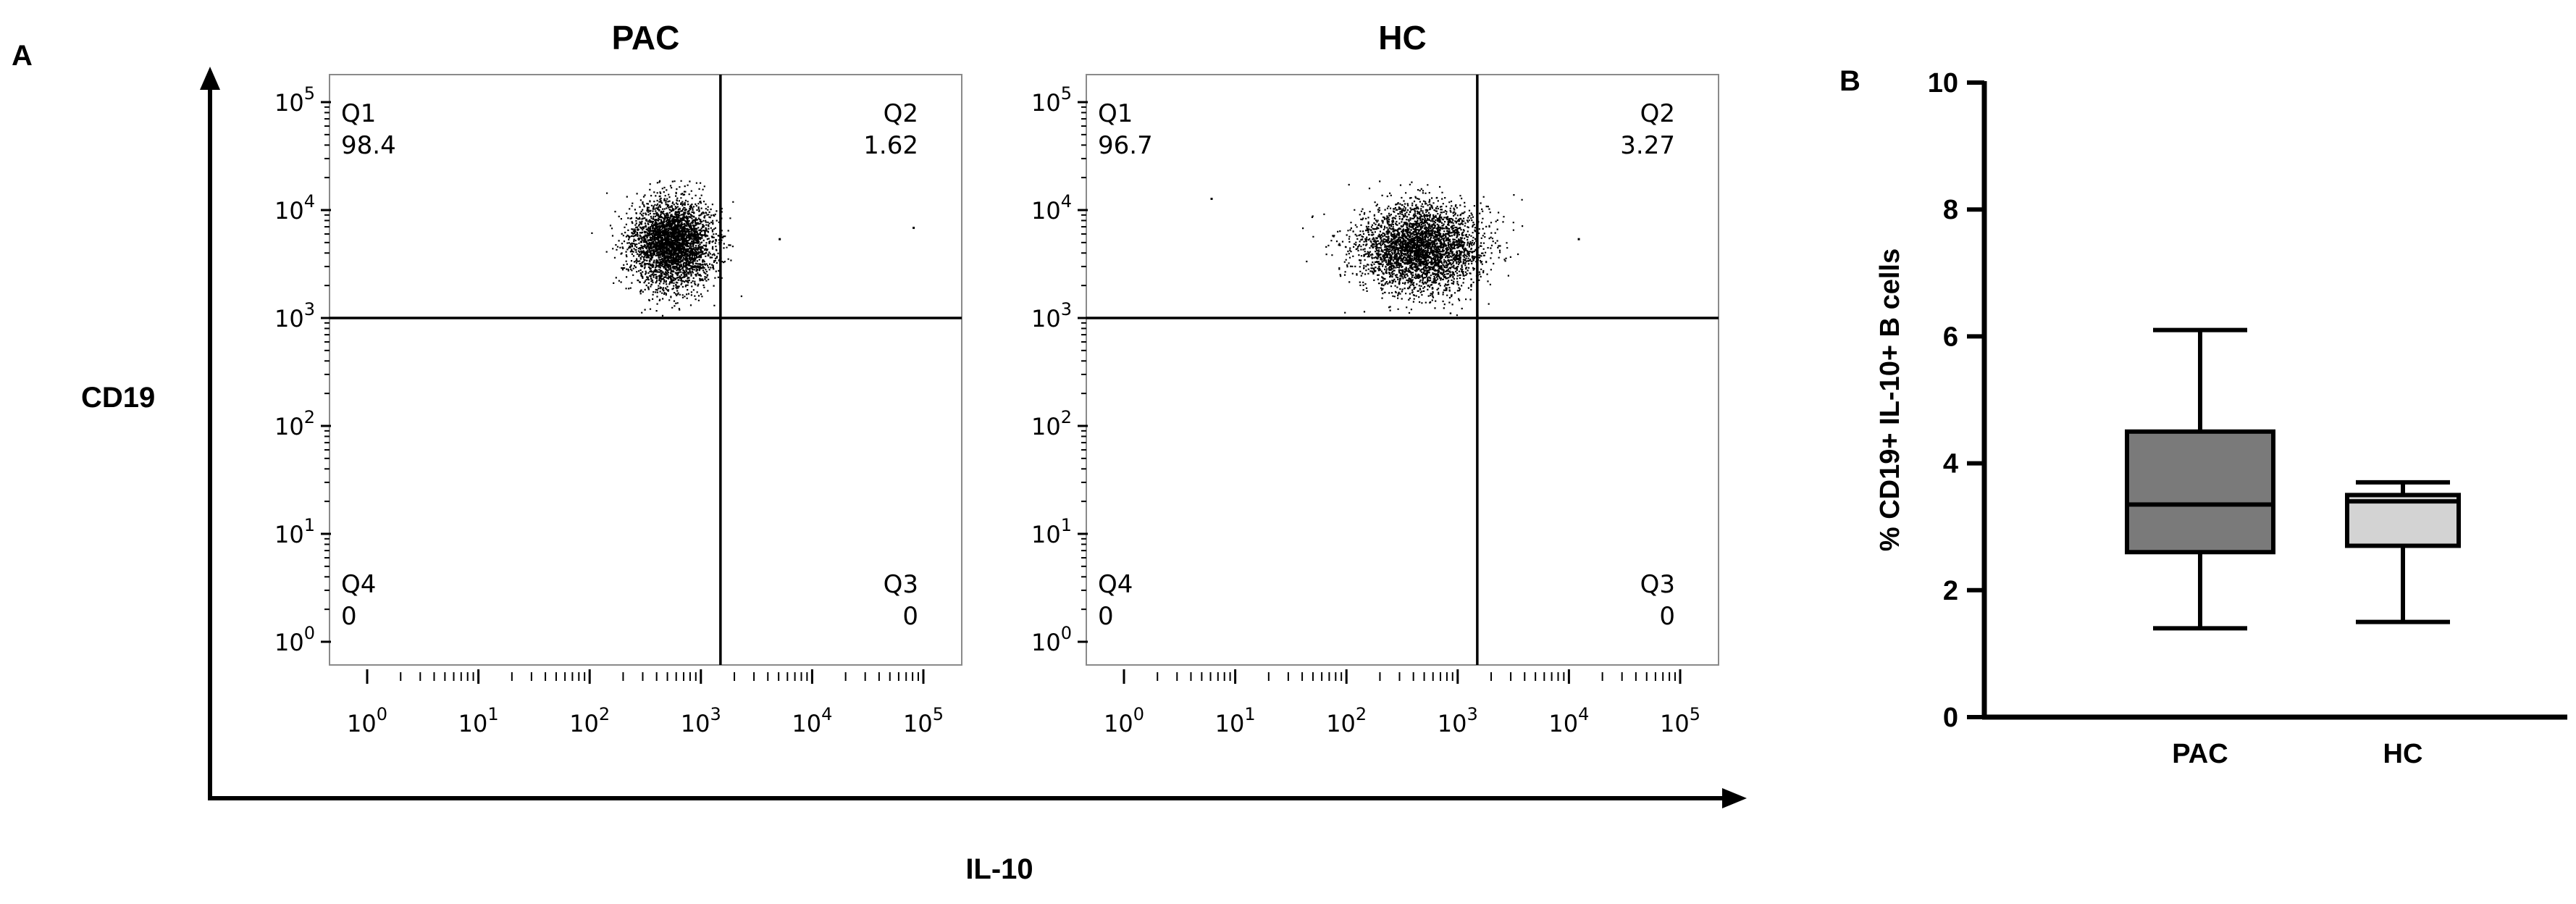 The height and width of the screenshot is (904, 2576). What do you see at coordinates (2200, 754) in the screenshot?
I see `pac-category-label: PAC` at bounding box center [2200, 754].